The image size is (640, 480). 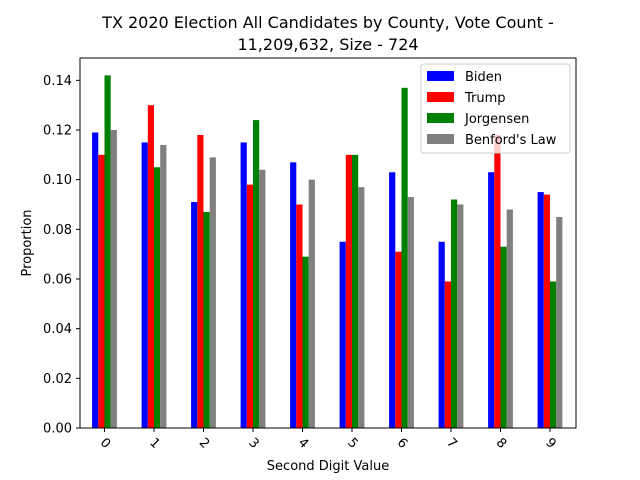 What do you see at coordinates (57, 280) in the screenshot?
I see `y-tick-label: 0.06` at bounding box center [57, 280].